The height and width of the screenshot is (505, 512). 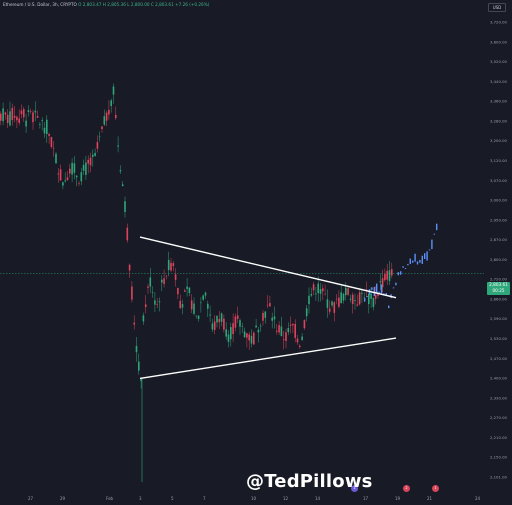 What do you see at coordinates (498, 477) in the screenshot?
I see `y-tick-label: 2,101.00` at bounding box center [498, 477].